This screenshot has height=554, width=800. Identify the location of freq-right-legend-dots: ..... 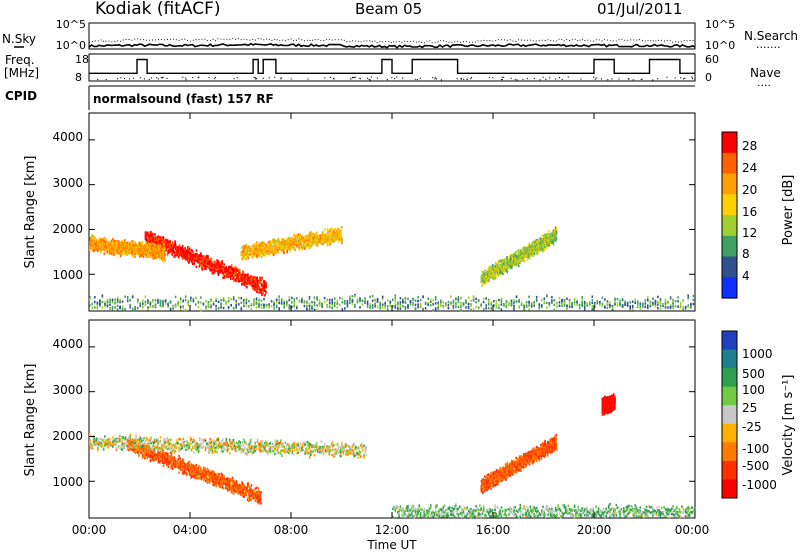
(764, 82).